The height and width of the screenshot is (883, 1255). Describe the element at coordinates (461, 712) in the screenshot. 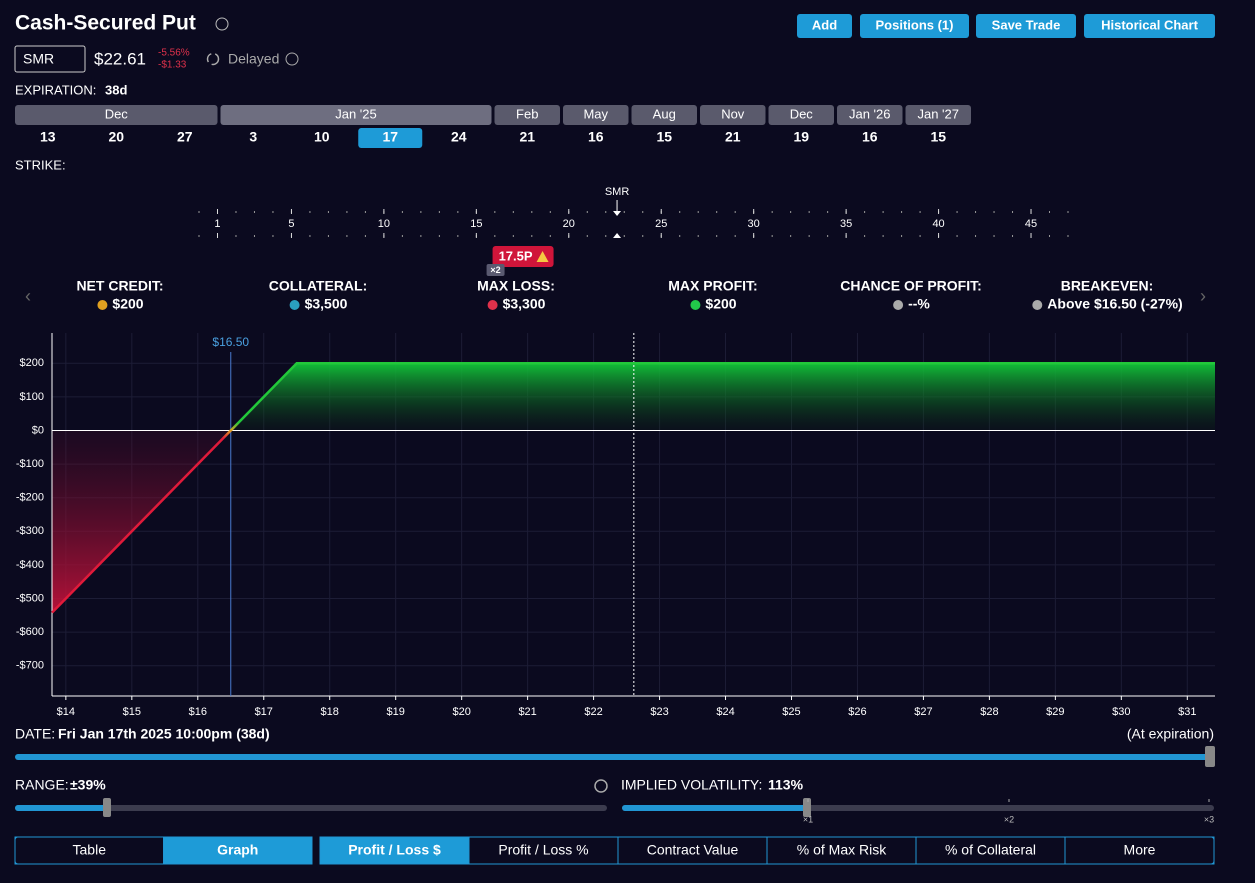

I see `x-tick-label: $20` at that location.